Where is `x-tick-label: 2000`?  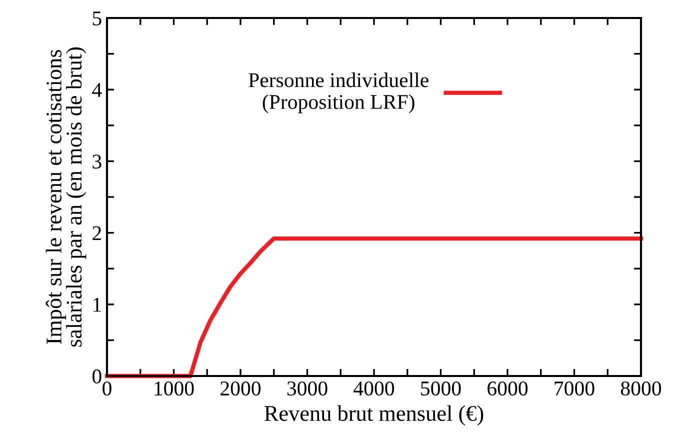 x-tick-label: 2000 is located at coordinates (240, 388).